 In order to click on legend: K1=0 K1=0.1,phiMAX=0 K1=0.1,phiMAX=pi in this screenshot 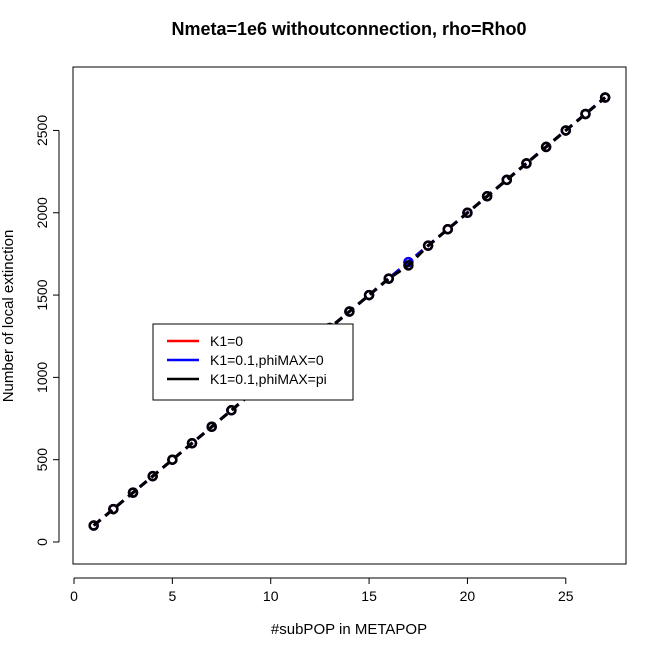, I will do `click(253, 362)`.